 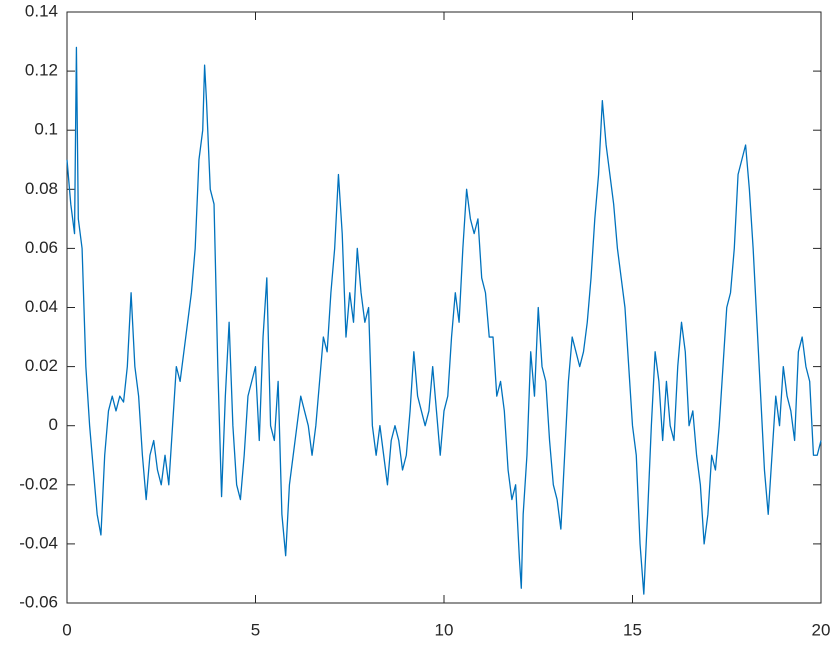 I want to click on y-tick-label: -0.04, so click(x=38, y=542).